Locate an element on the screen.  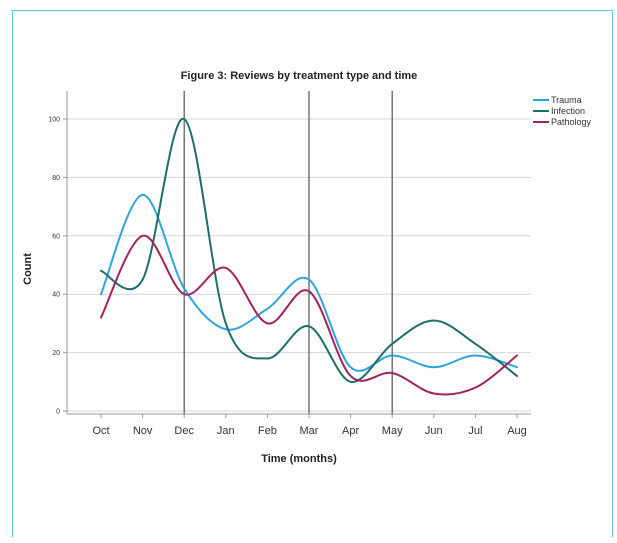
y-tick-label: 80 is located at coordinates (56, 178).